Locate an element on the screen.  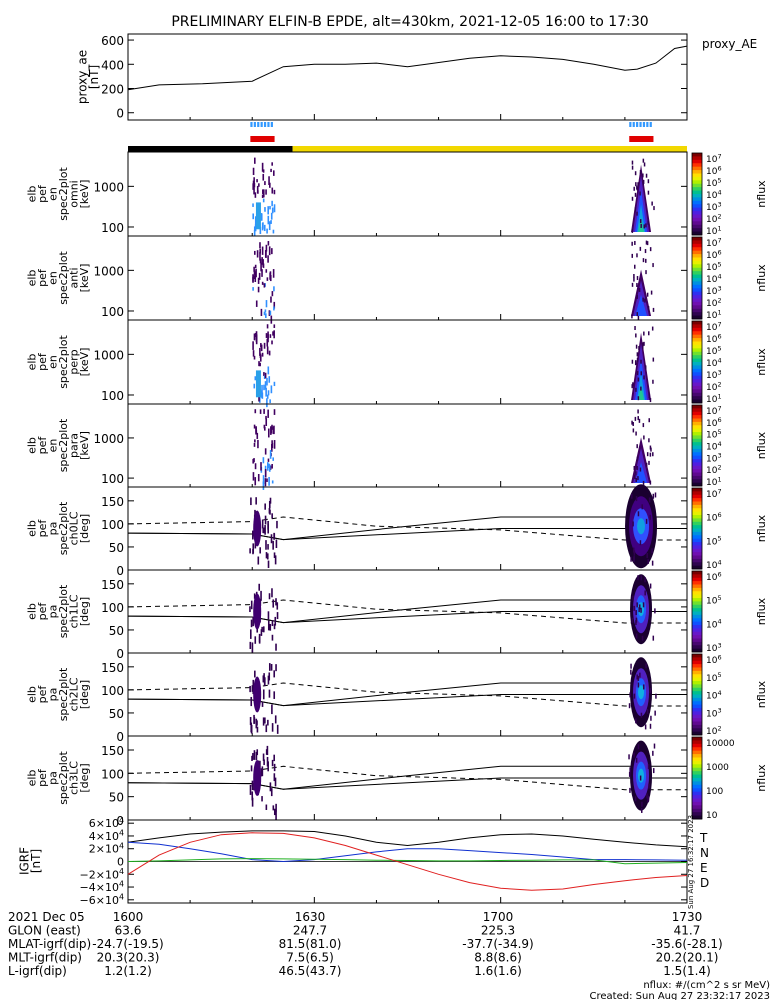
colorbar-tick-label: 10³ is located at coordinates (714, 206).